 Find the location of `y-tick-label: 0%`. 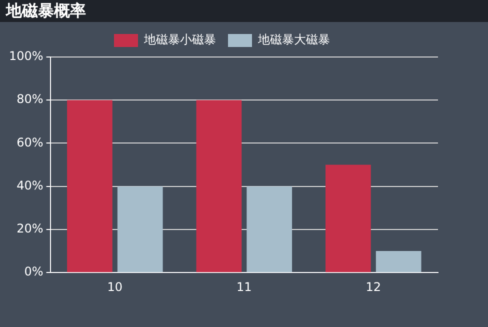

y-tick-label: 0% is located at coordinates (34, 271).